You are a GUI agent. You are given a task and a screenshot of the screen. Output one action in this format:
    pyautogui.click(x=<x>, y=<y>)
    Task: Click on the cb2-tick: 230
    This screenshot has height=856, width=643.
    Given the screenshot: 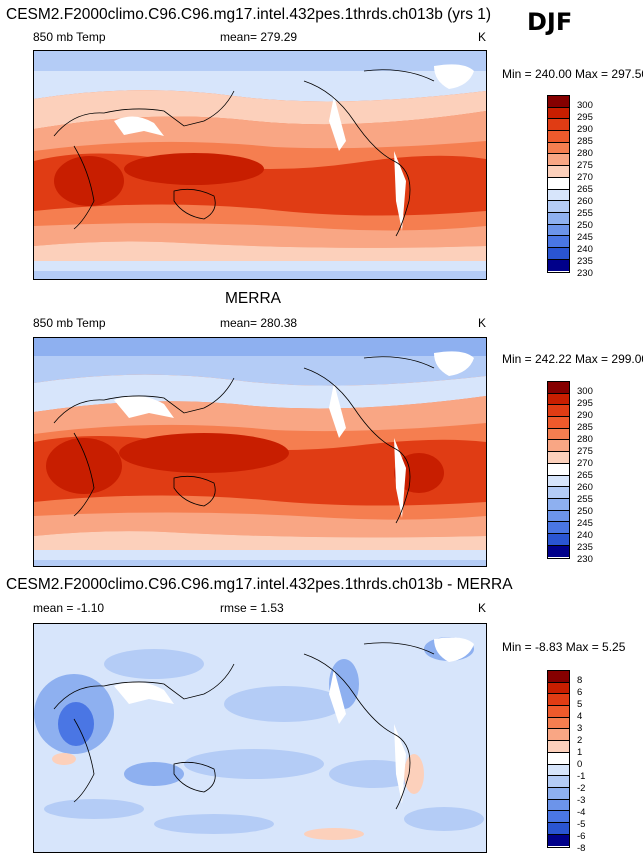 What is the action you would take?
    pyautogui.click(x=585, y=559)
    